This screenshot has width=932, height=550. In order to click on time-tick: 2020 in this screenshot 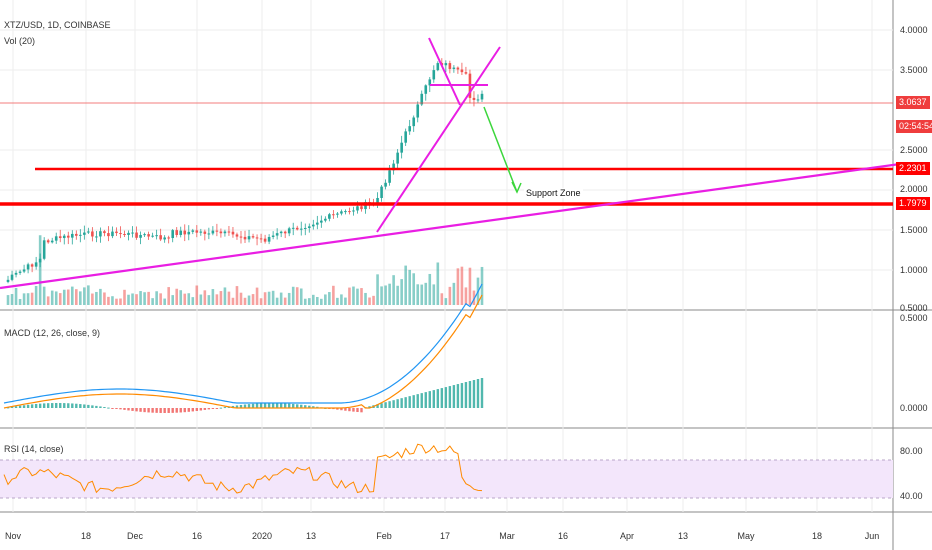, I will do `click(262, 536)`.